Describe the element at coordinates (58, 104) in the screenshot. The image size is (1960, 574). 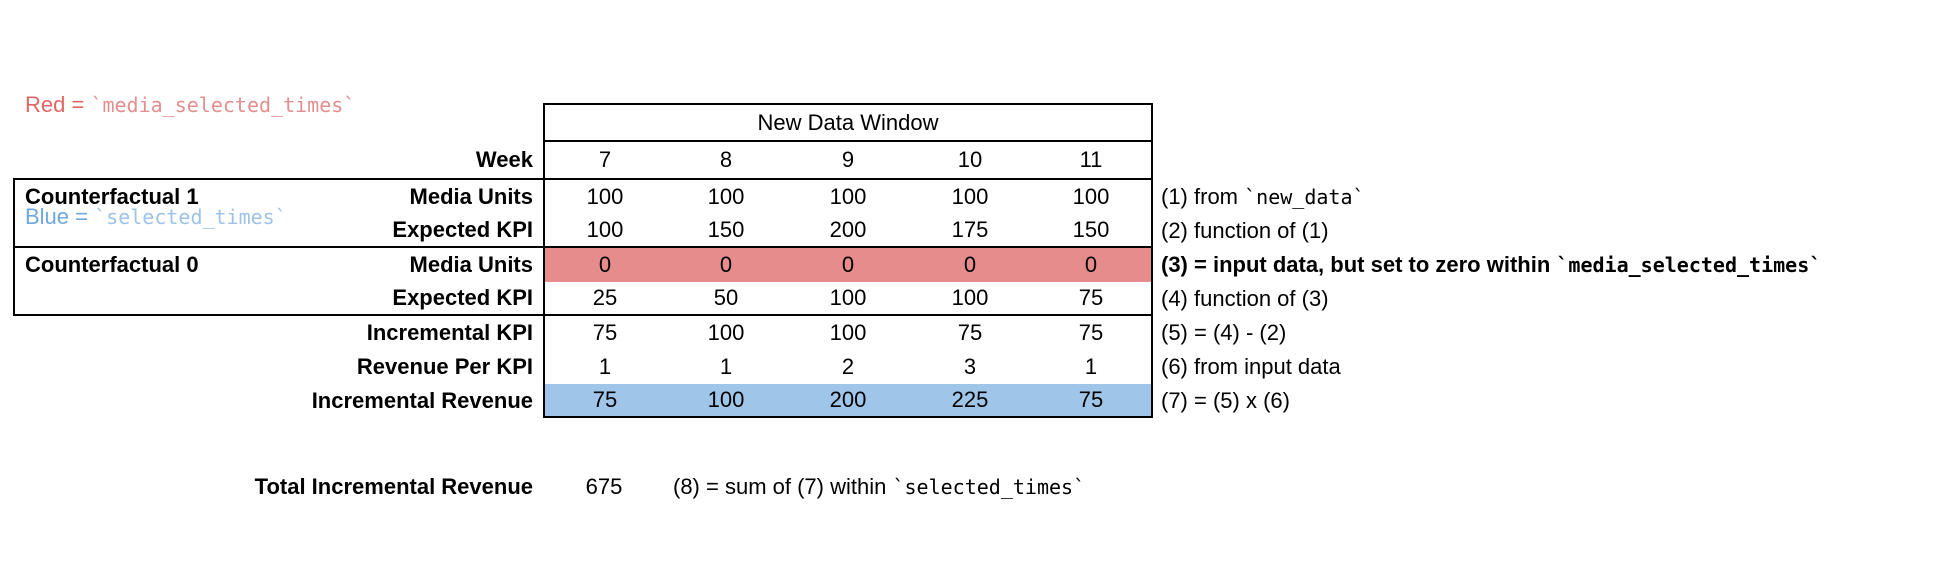
I see `legend-red-label: Red =` at that location.